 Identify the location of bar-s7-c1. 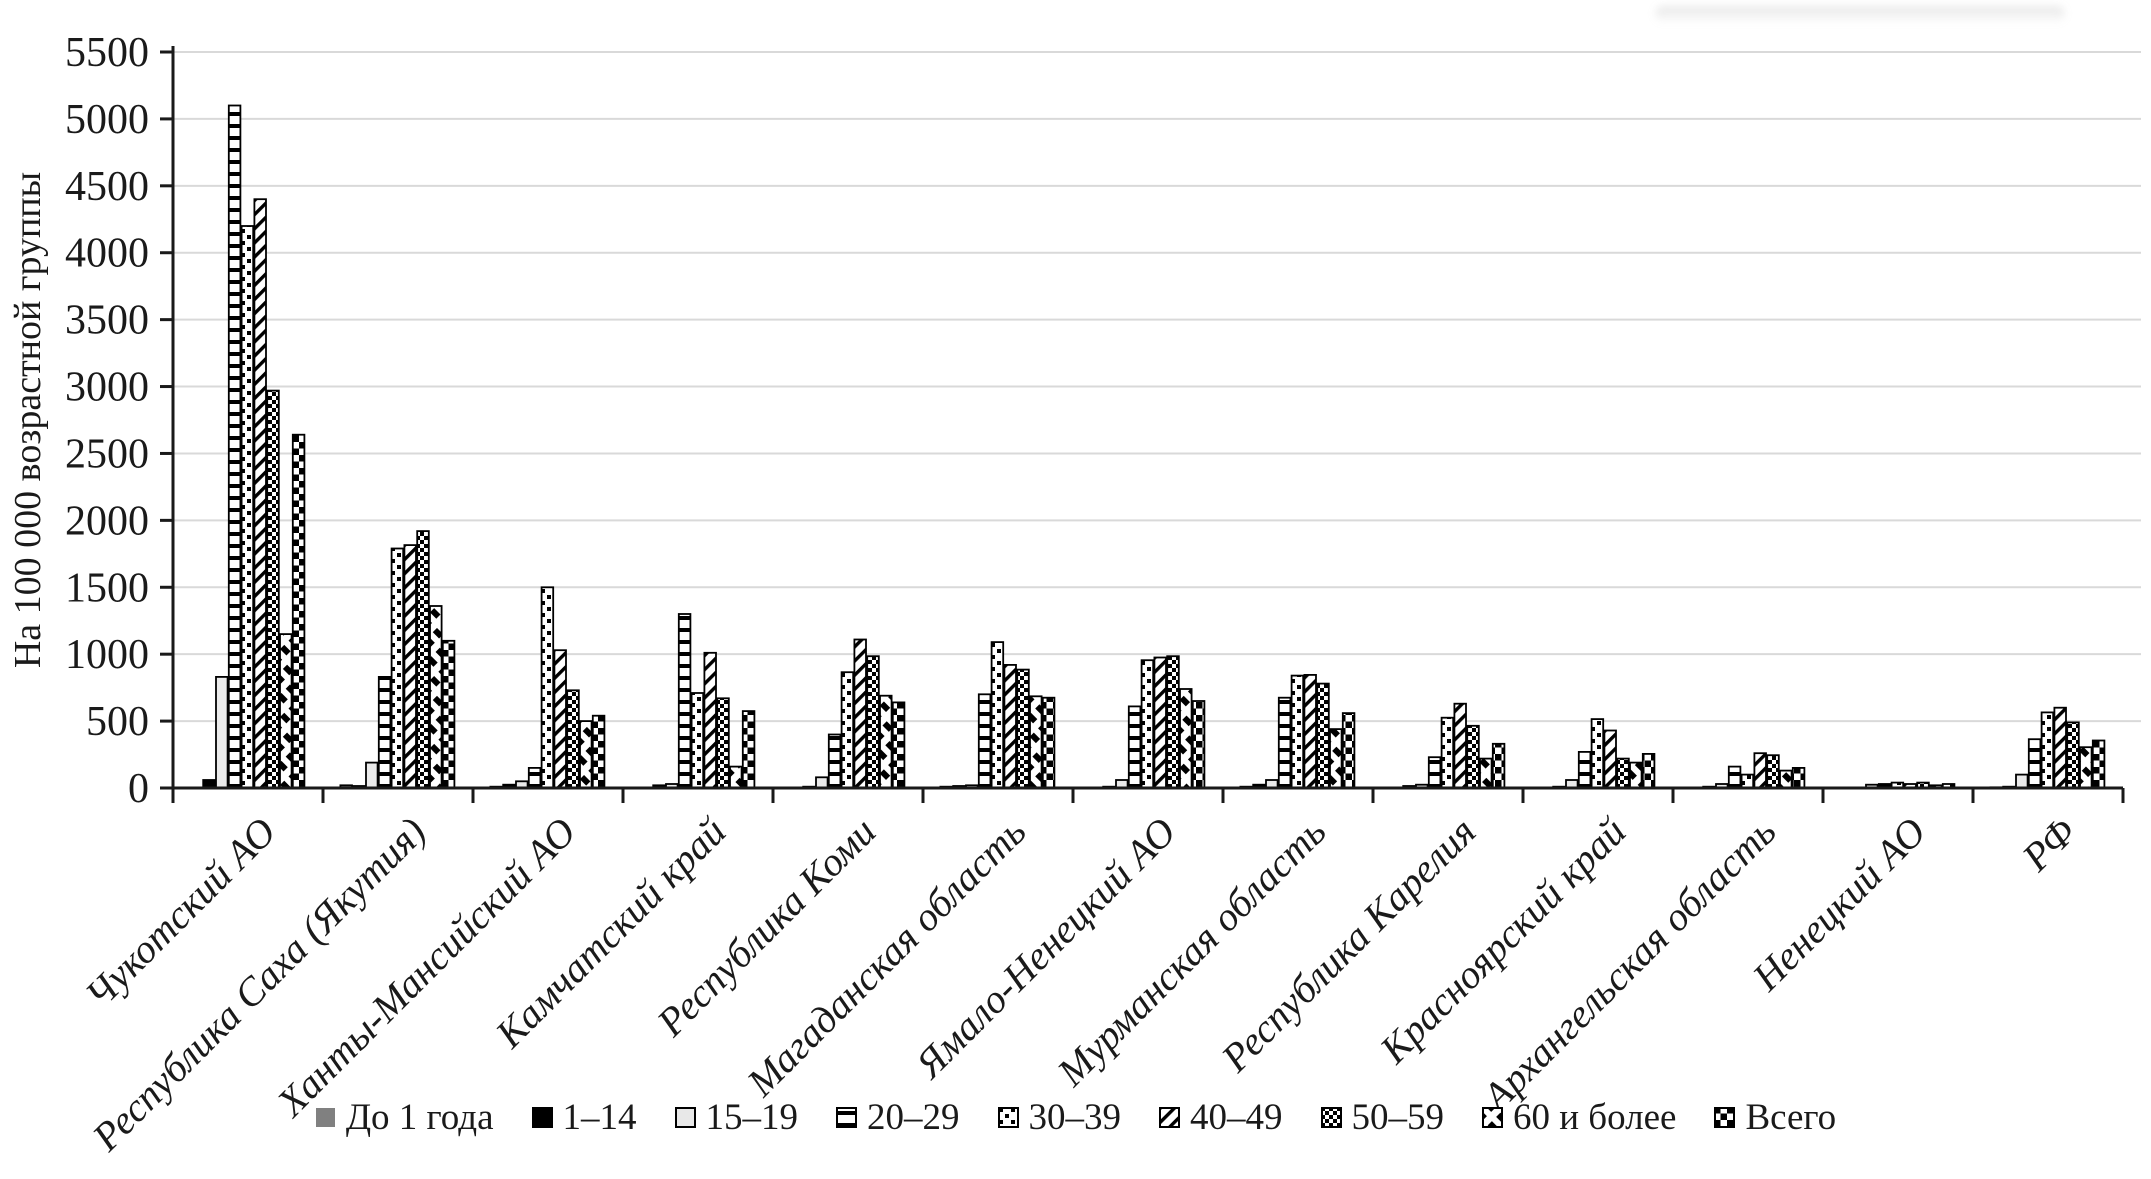
(436, 697).